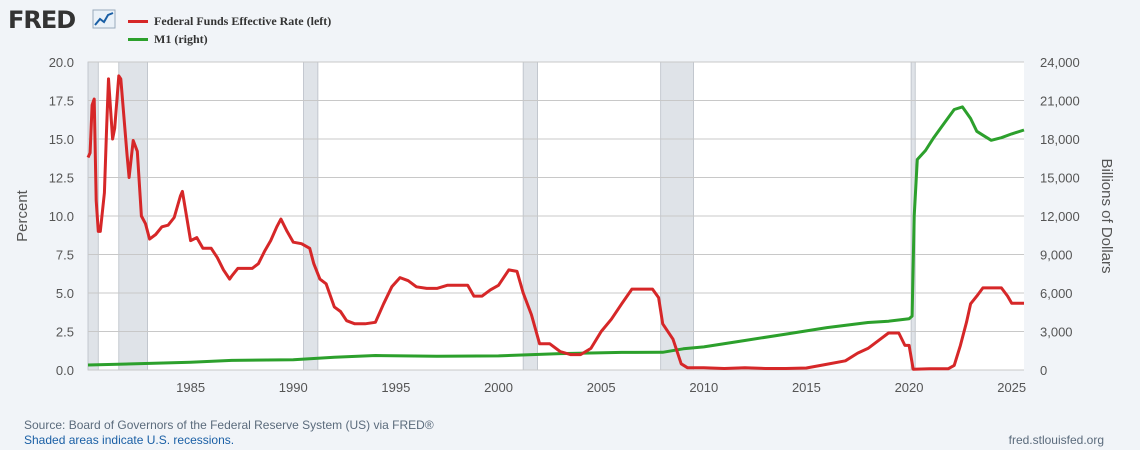 The width and height of the screenshot is (1140, 450). I want to click on y-left-tick-label: 7.5, so click(65, 255).